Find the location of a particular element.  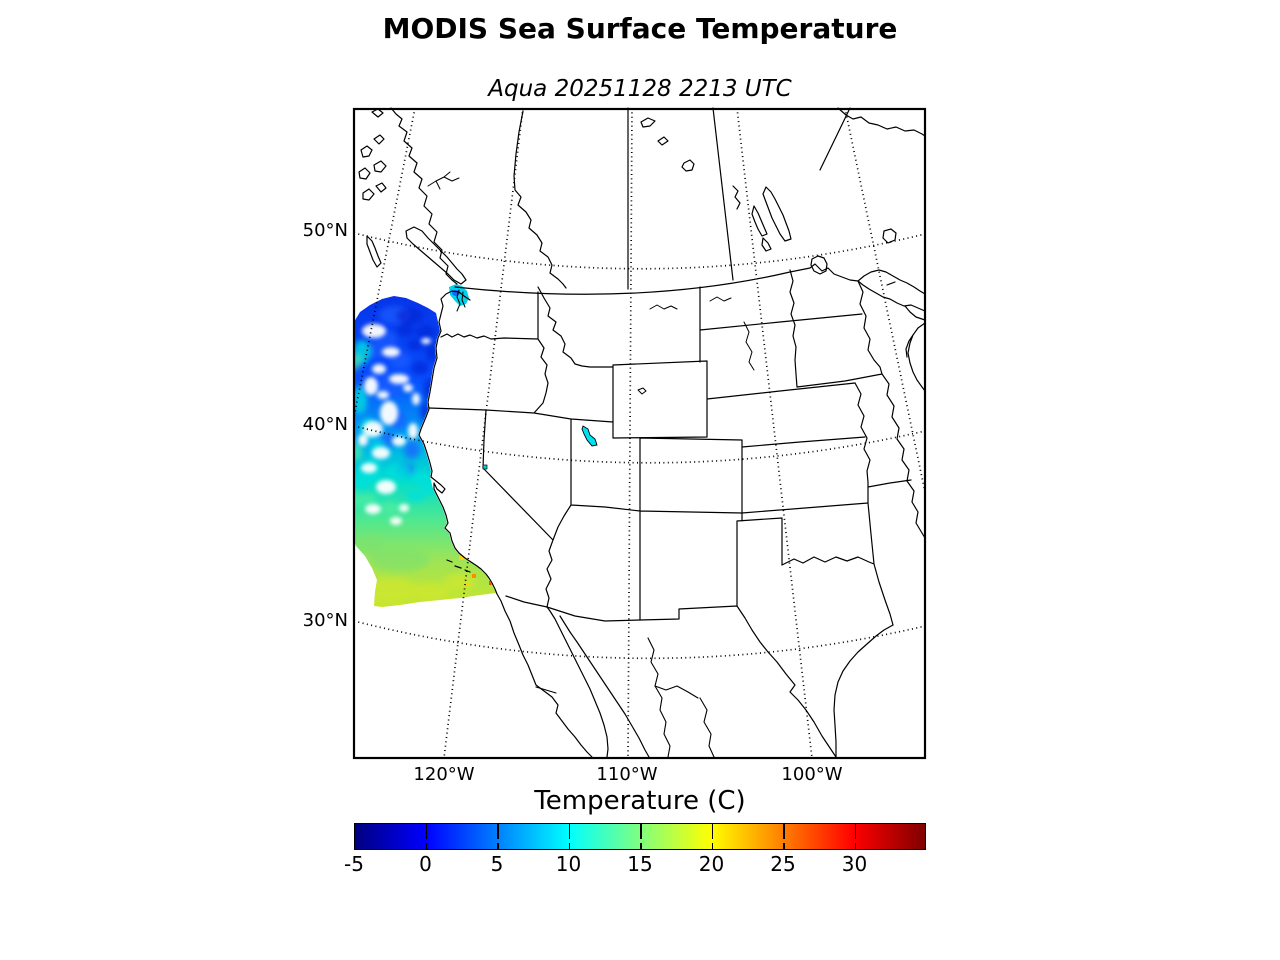

colorbar-tick-label: -5 is located at coordinates (354, 864).